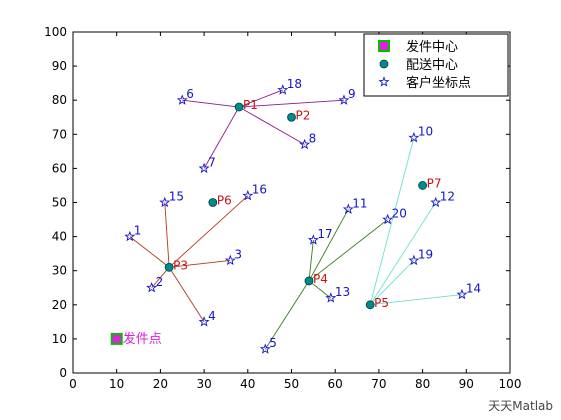 This screenshot has height=420, width=561. What do you see at coordinates (176, 197) in the screenshot?
I see `customer-label: 15` at bounding box center [176, 197].